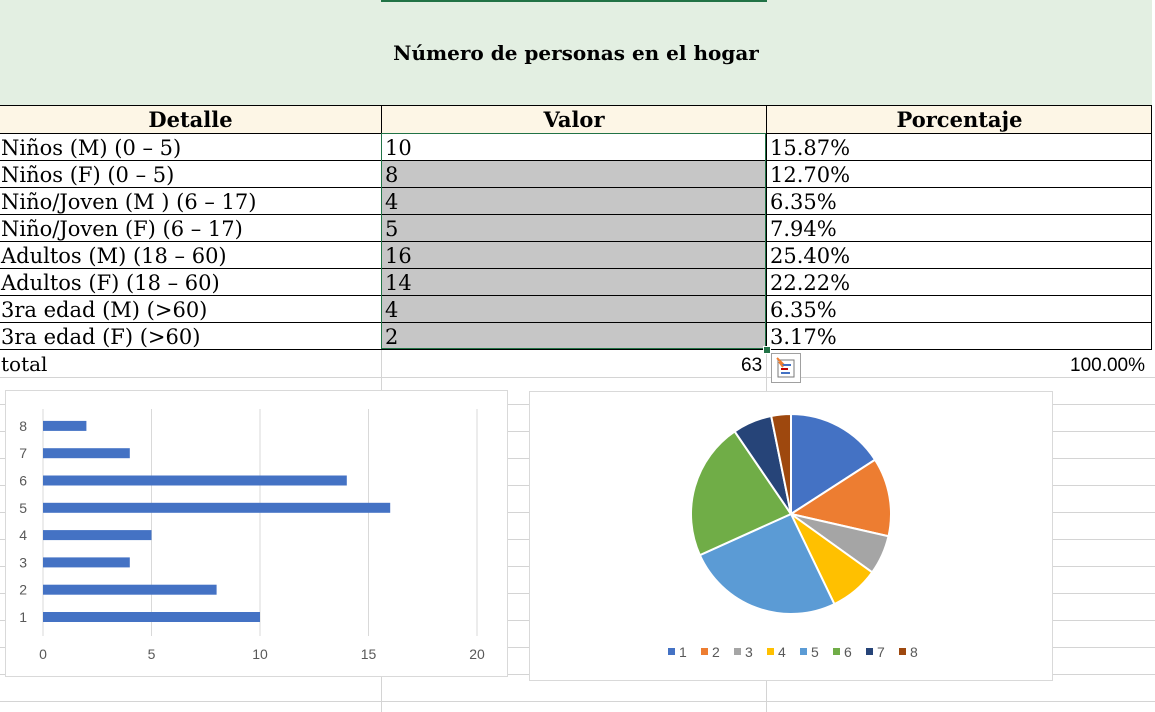 Image resolution: width=1155 pixels, height=712 pixels. Describe the element at coordinates (88, 175) in the screenshot. I see `cell-detalle: Niños (F) (0 – 5)` at that location.